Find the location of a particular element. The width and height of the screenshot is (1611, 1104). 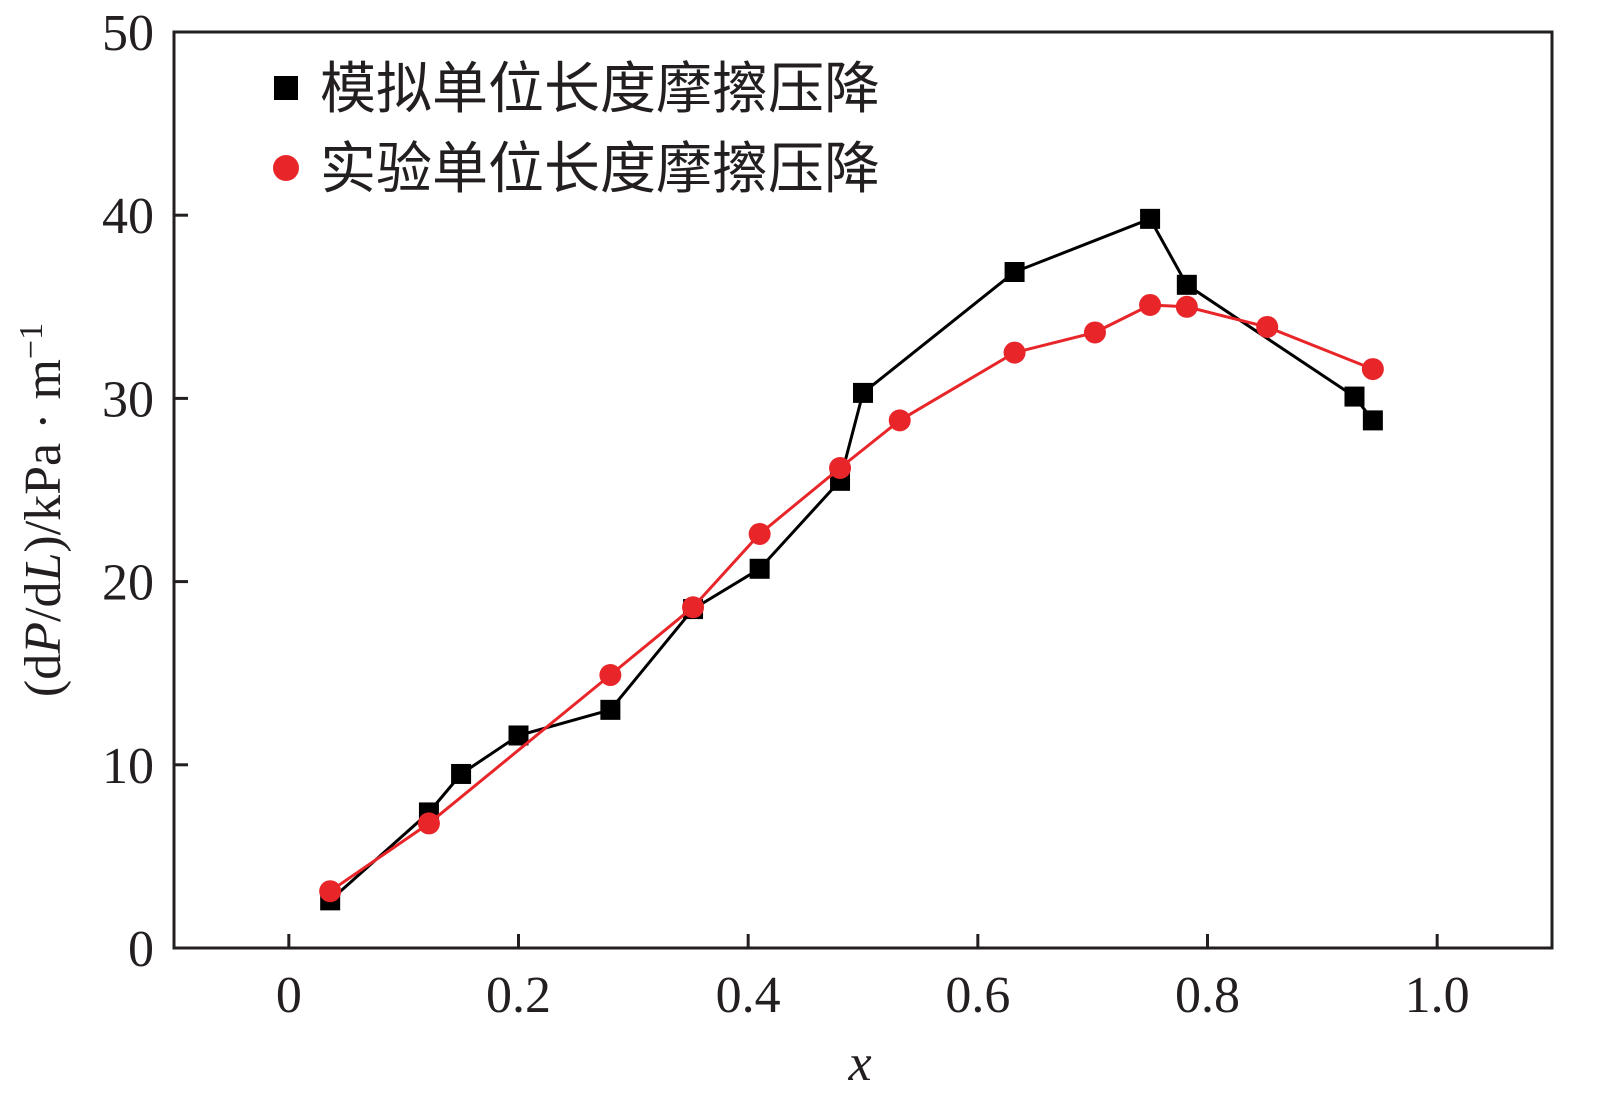

x-tick-label: 0.2 is located at coordinates (518, 995).